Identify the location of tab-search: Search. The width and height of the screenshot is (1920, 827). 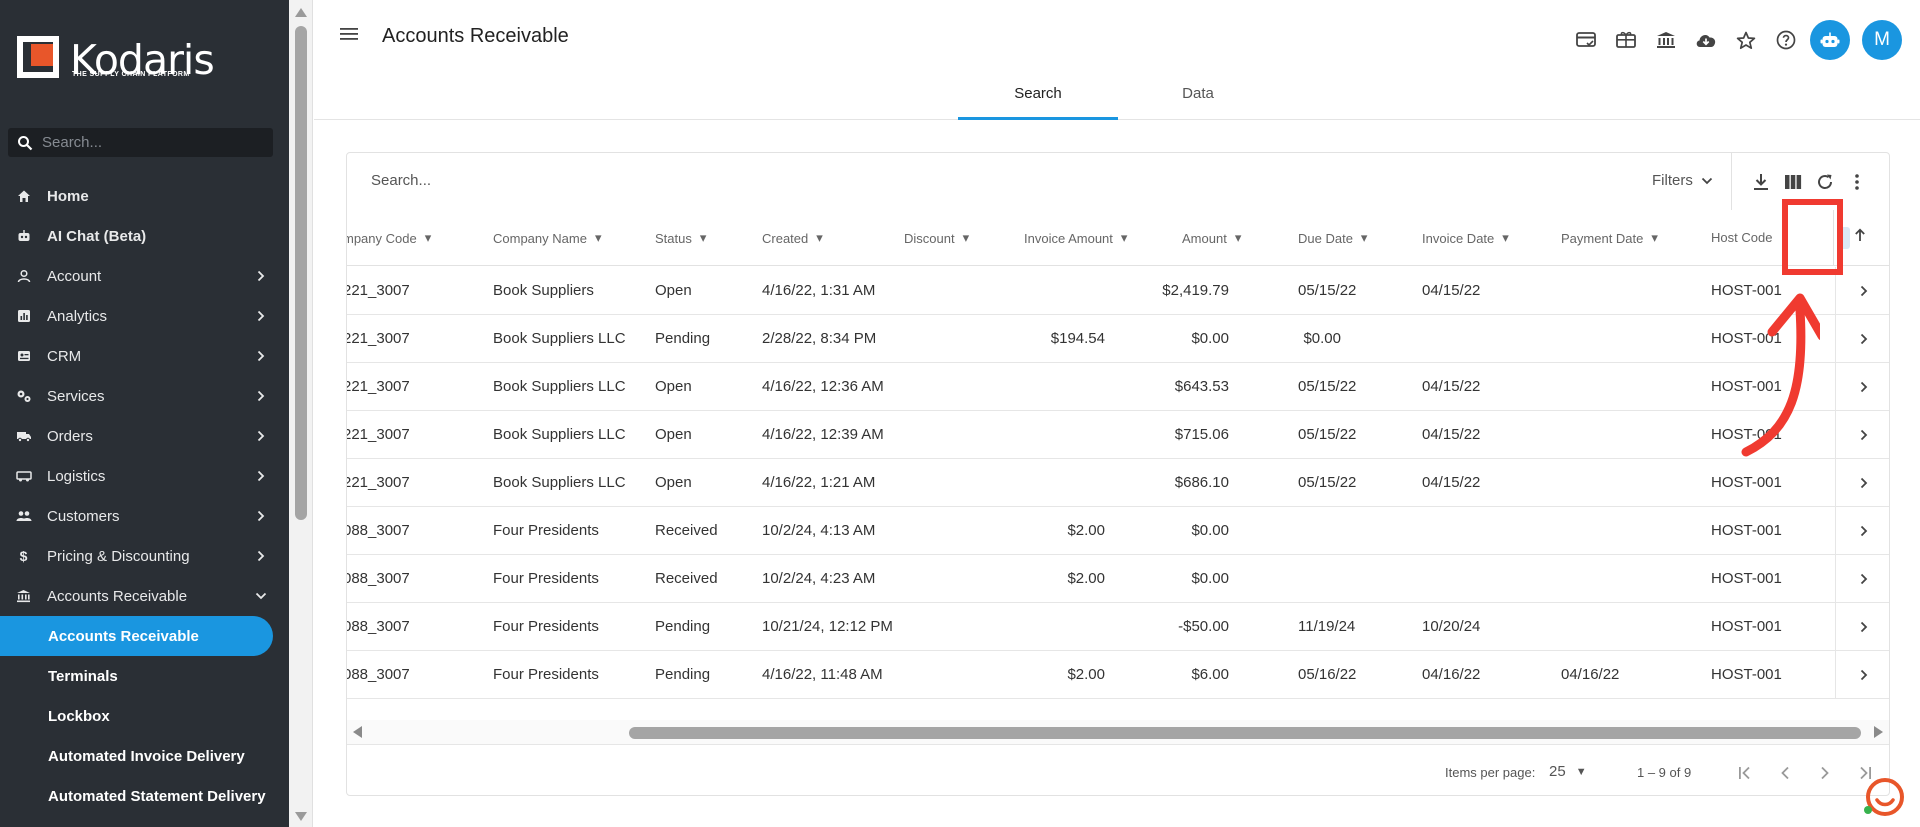
(1038, 96).